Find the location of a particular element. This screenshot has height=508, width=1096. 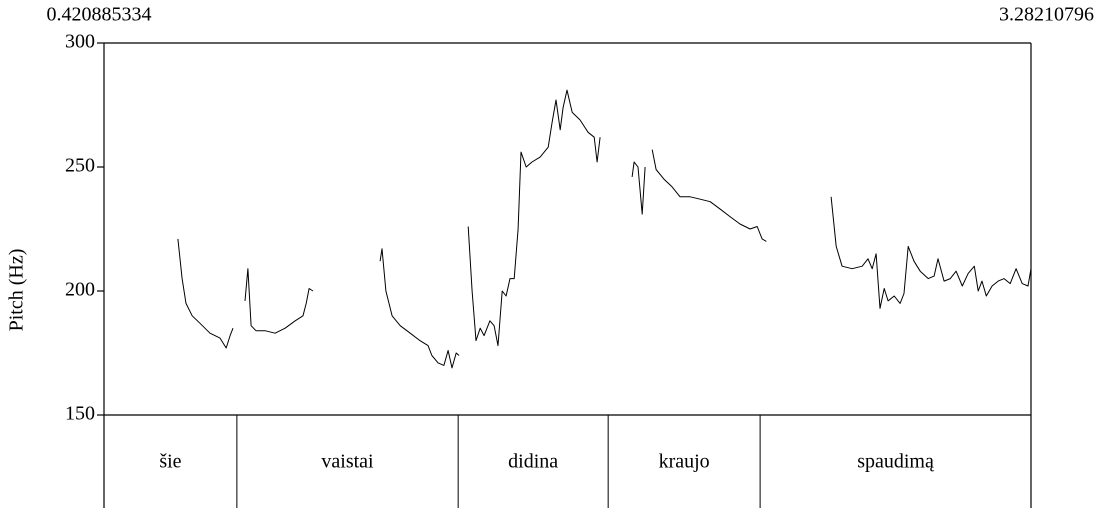

tier-word: spaudimą is located at coordinates (896, 462).